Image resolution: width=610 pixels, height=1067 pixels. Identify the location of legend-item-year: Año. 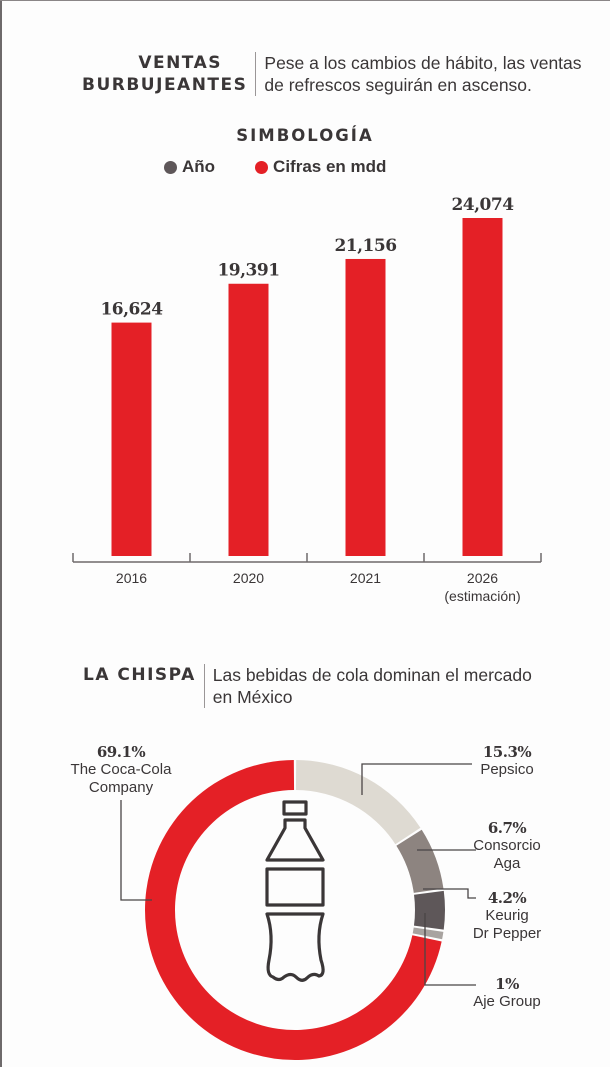
(189, 167).